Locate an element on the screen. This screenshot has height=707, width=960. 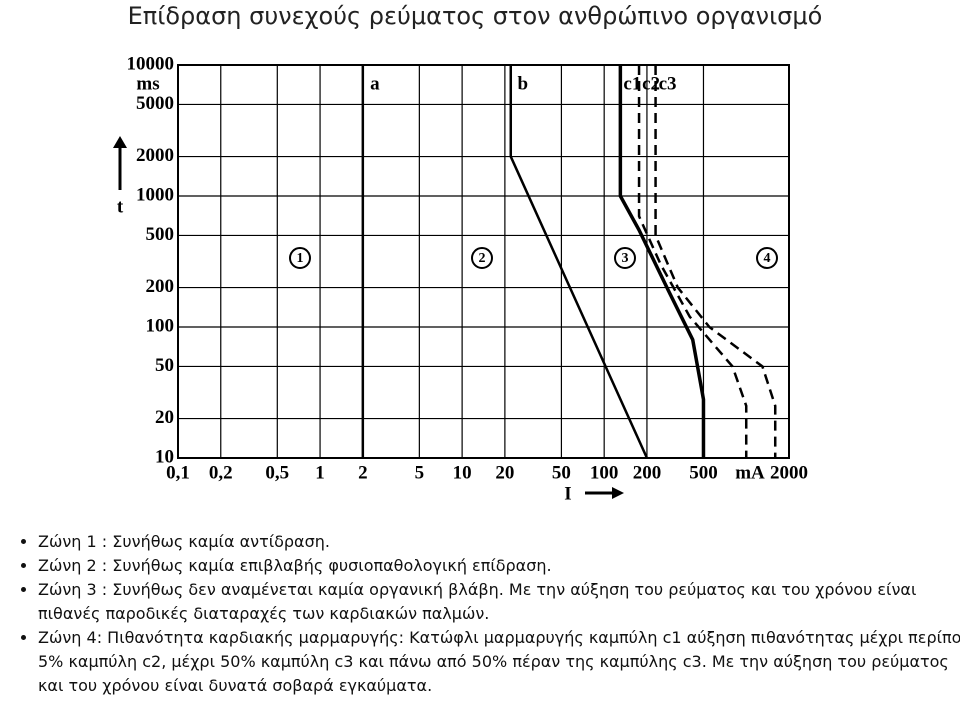
x-tick-label: 1 is located at coordinates (320, 472).